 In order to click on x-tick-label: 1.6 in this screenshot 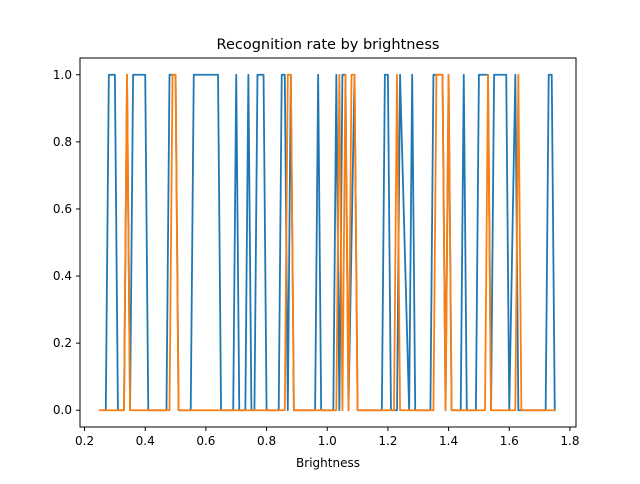, I will do `click(509, 441)`.